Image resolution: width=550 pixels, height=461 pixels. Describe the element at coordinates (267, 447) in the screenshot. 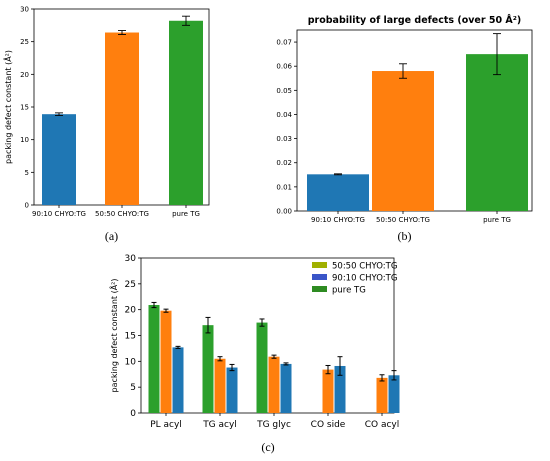

I see `panel-label: (c)` at that location.